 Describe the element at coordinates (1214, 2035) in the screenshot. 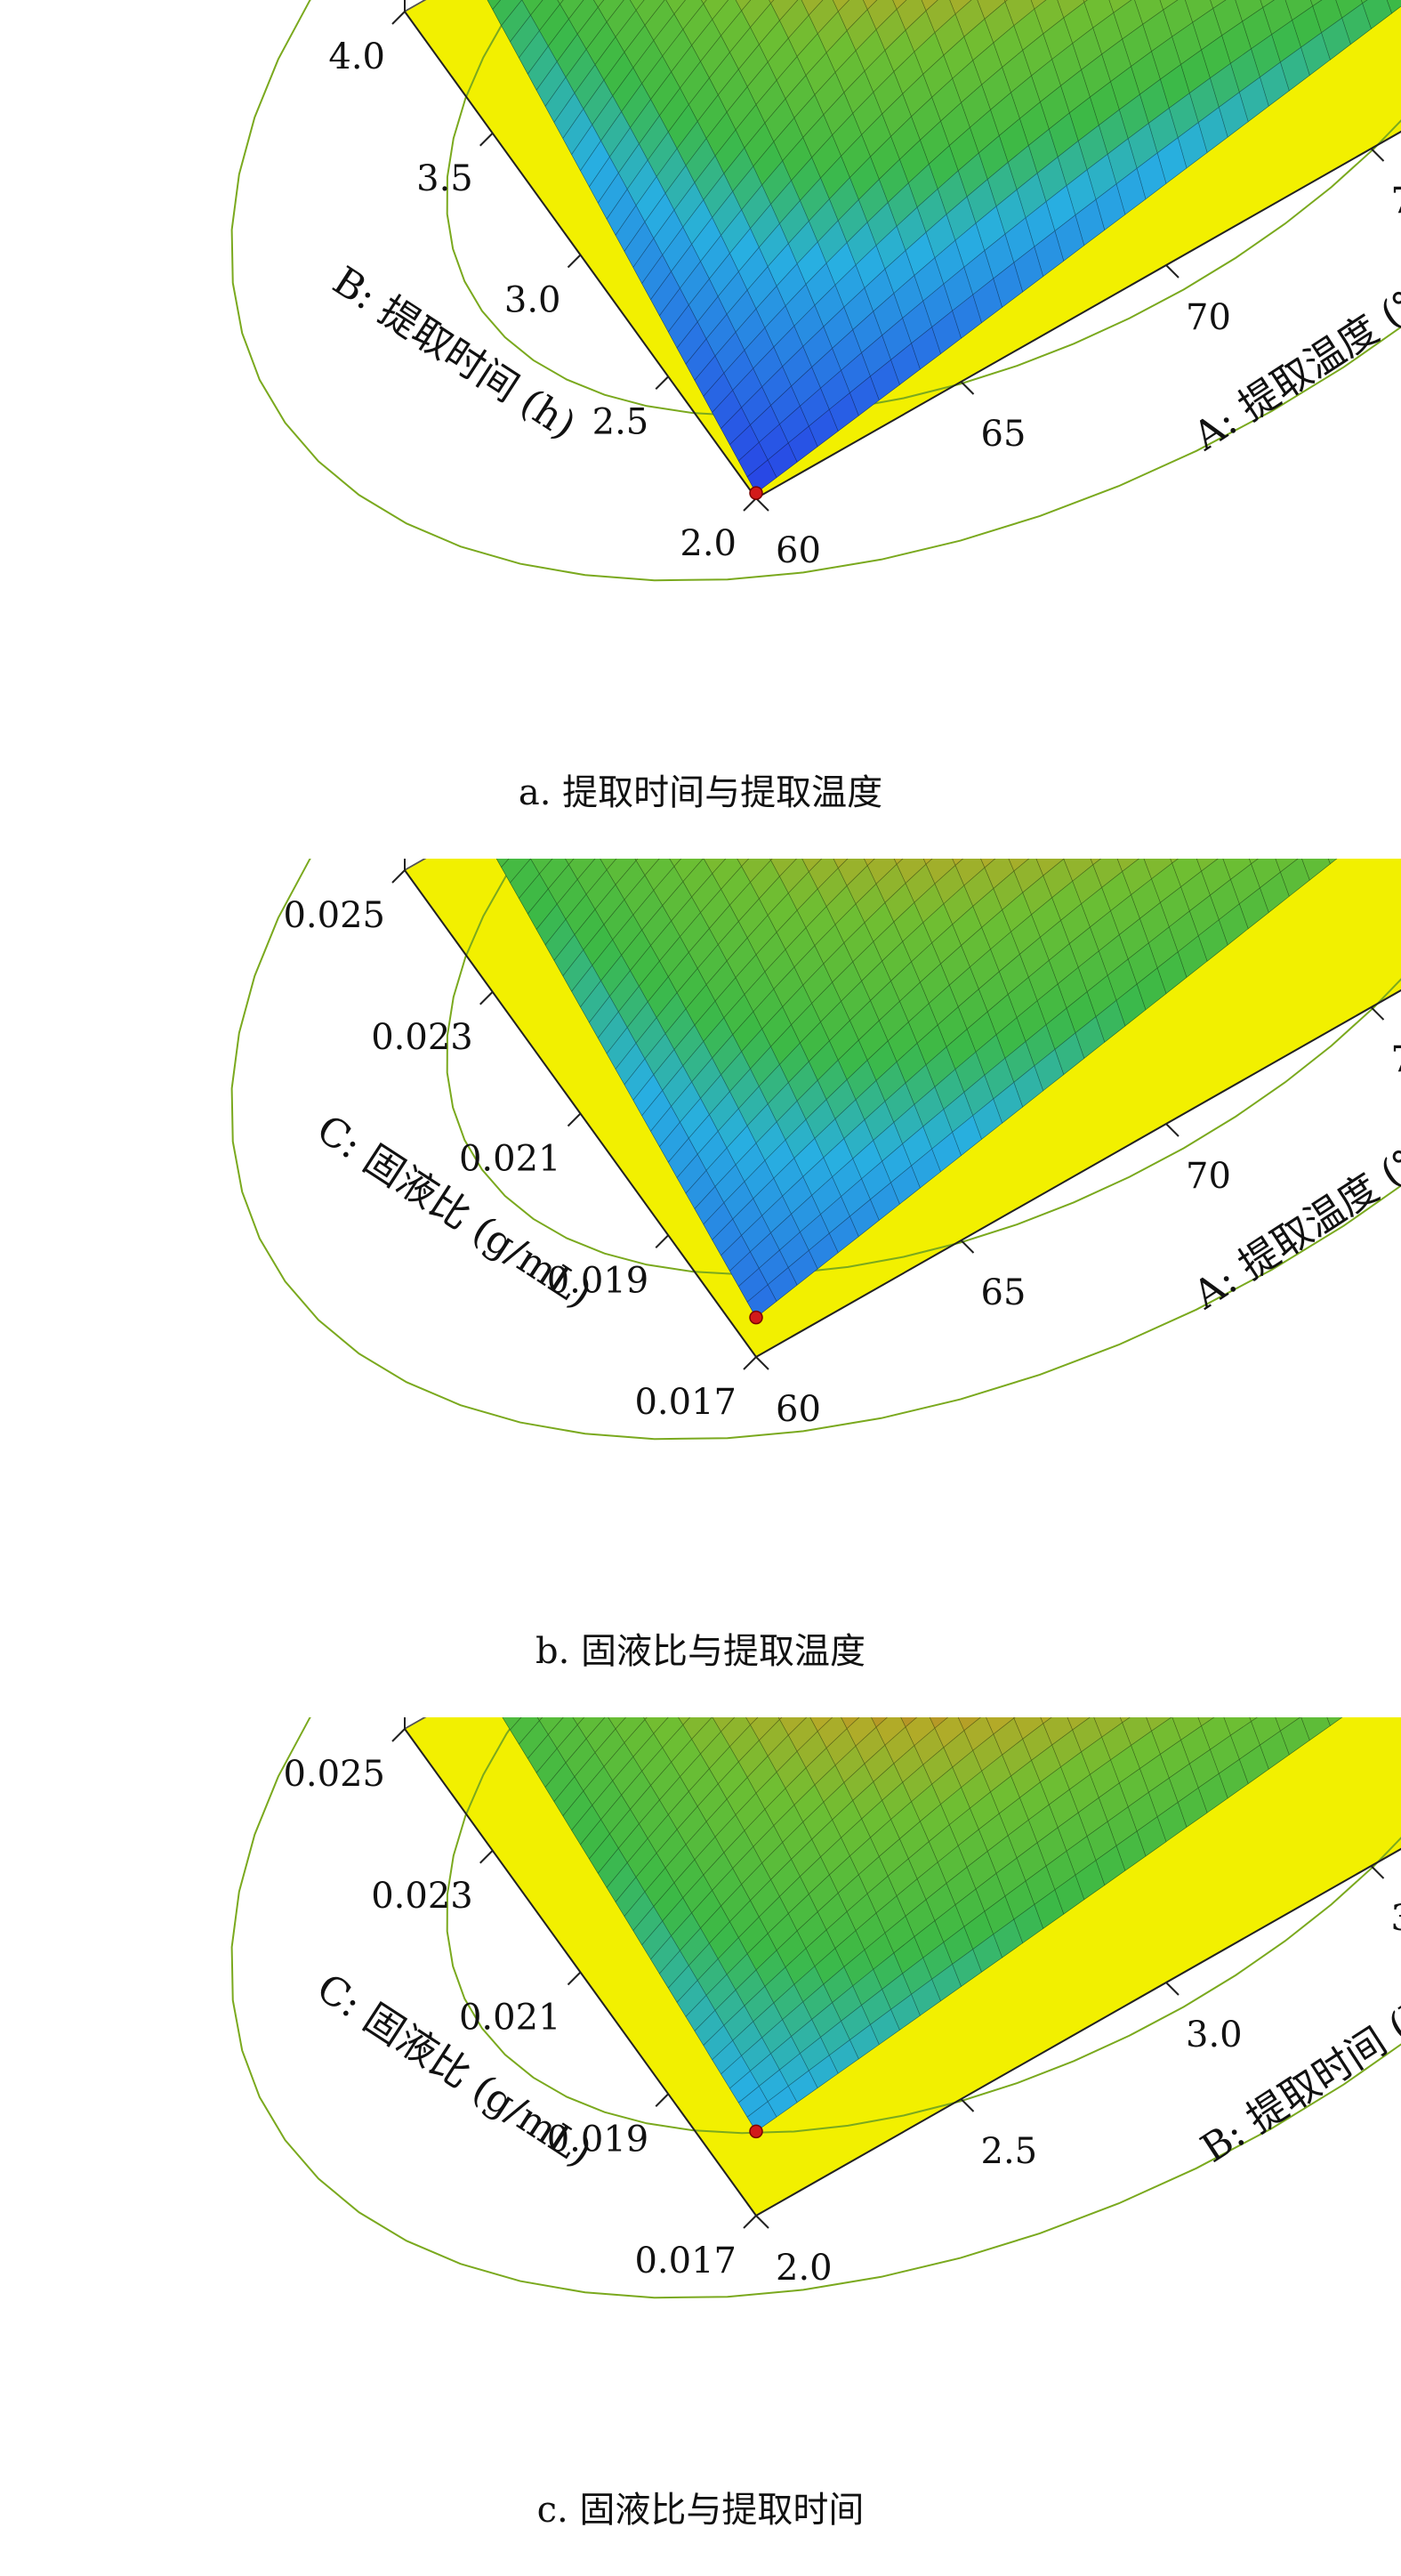

I see `x-tick-label: 3.0` at that location.